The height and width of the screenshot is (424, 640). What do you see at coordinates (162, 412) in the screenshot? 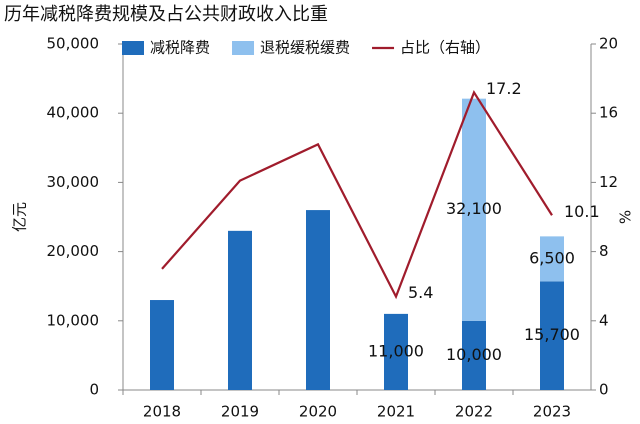
I see `x-tick-label: 2018` at bounding box center [162, 412].